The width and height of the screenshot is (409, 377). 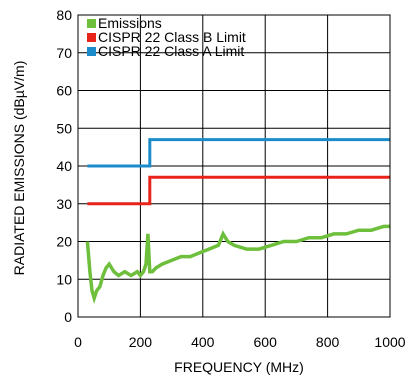 I want to click on y-axis-label: RADIATED EMISSIONS (dBµV/m), so click(x=19, y=168).